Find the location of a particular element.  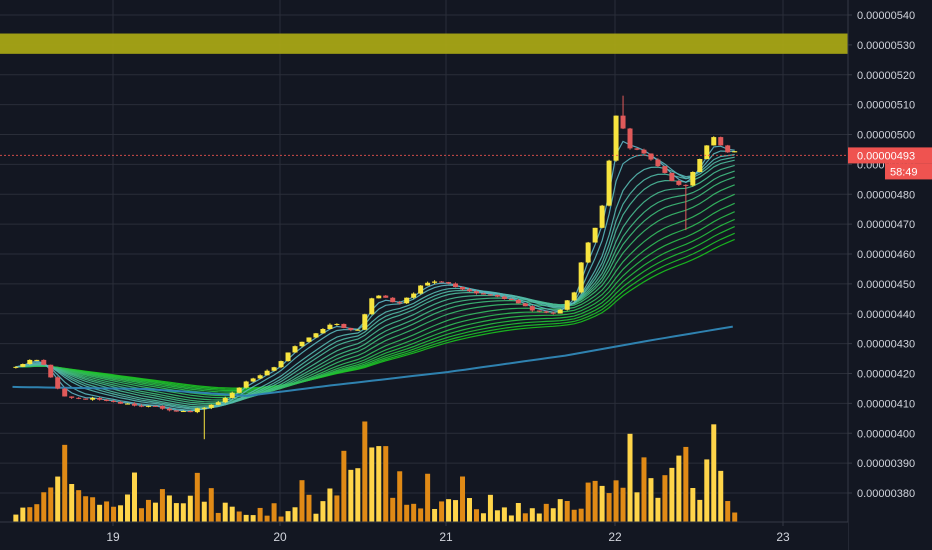

price-tick-label: 0.00000460 is located at coordinates (886, 255).